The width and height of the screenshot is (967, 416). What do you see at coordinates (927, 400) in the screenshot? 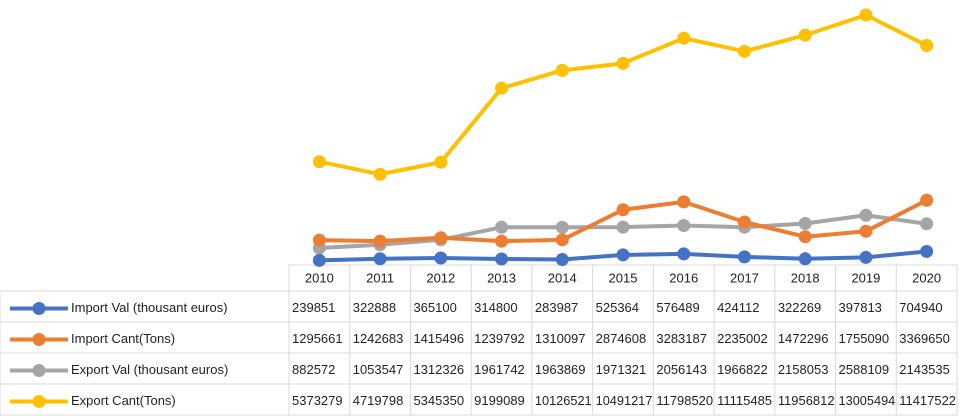
I see `table-value: 11417522` at bounding box center [927, 400].